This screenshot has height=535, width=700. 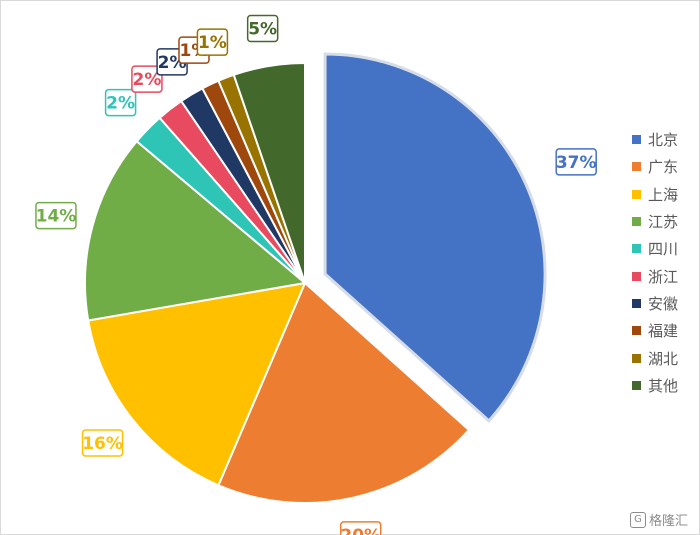 I want to click on legend-item: 安徽, so click(x=655, y=303).